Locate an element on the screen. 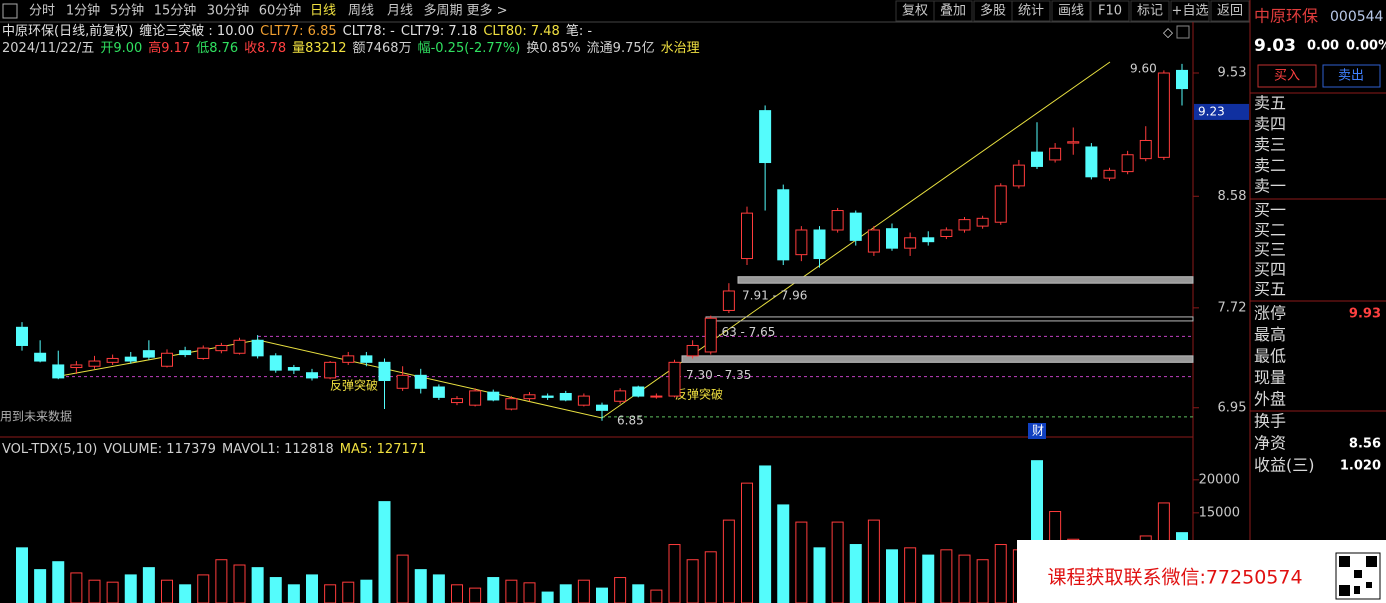  quote-header-item: 流通9.75亿 is located at coordinates (621, 48).